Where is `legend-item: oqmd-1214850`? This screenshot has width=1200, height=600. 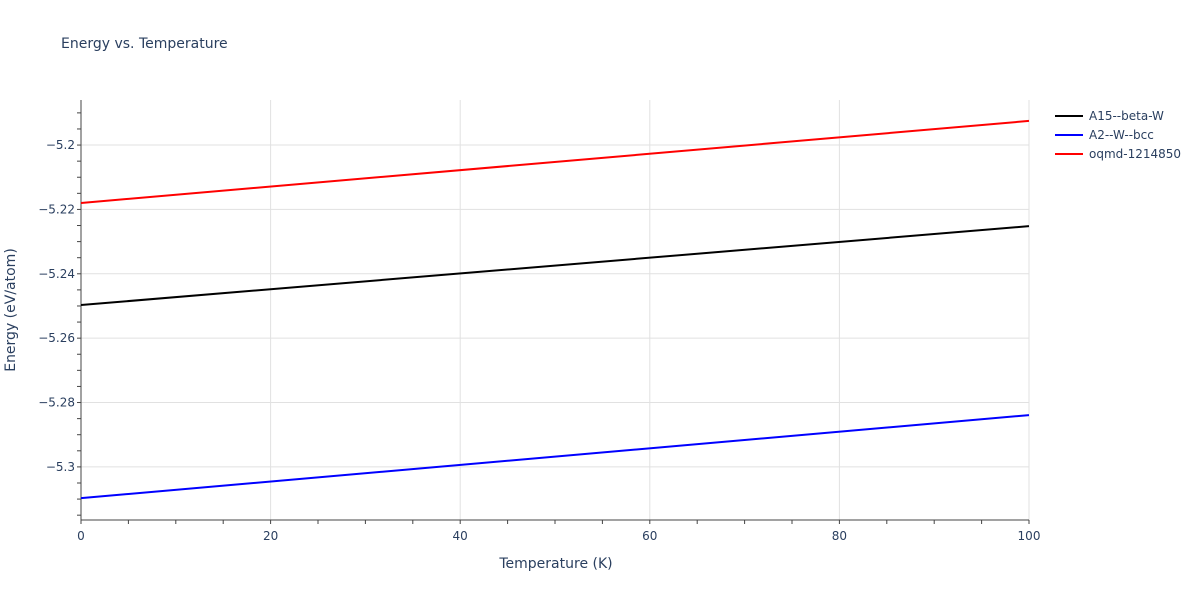 legend-item: oqmd-1214850 is located at coordinates (1118, 153).